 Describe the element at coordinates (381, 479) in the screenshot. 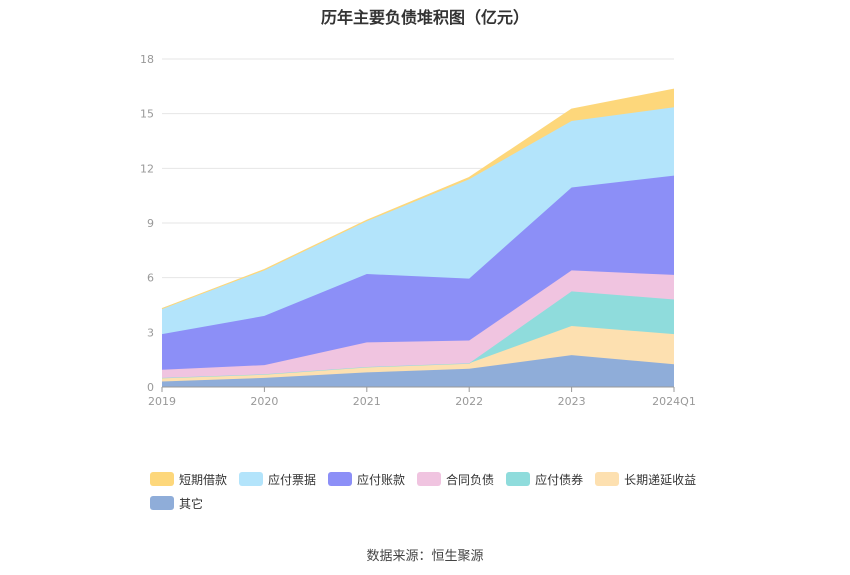

I see `legend-label: 应付账款` at that location.